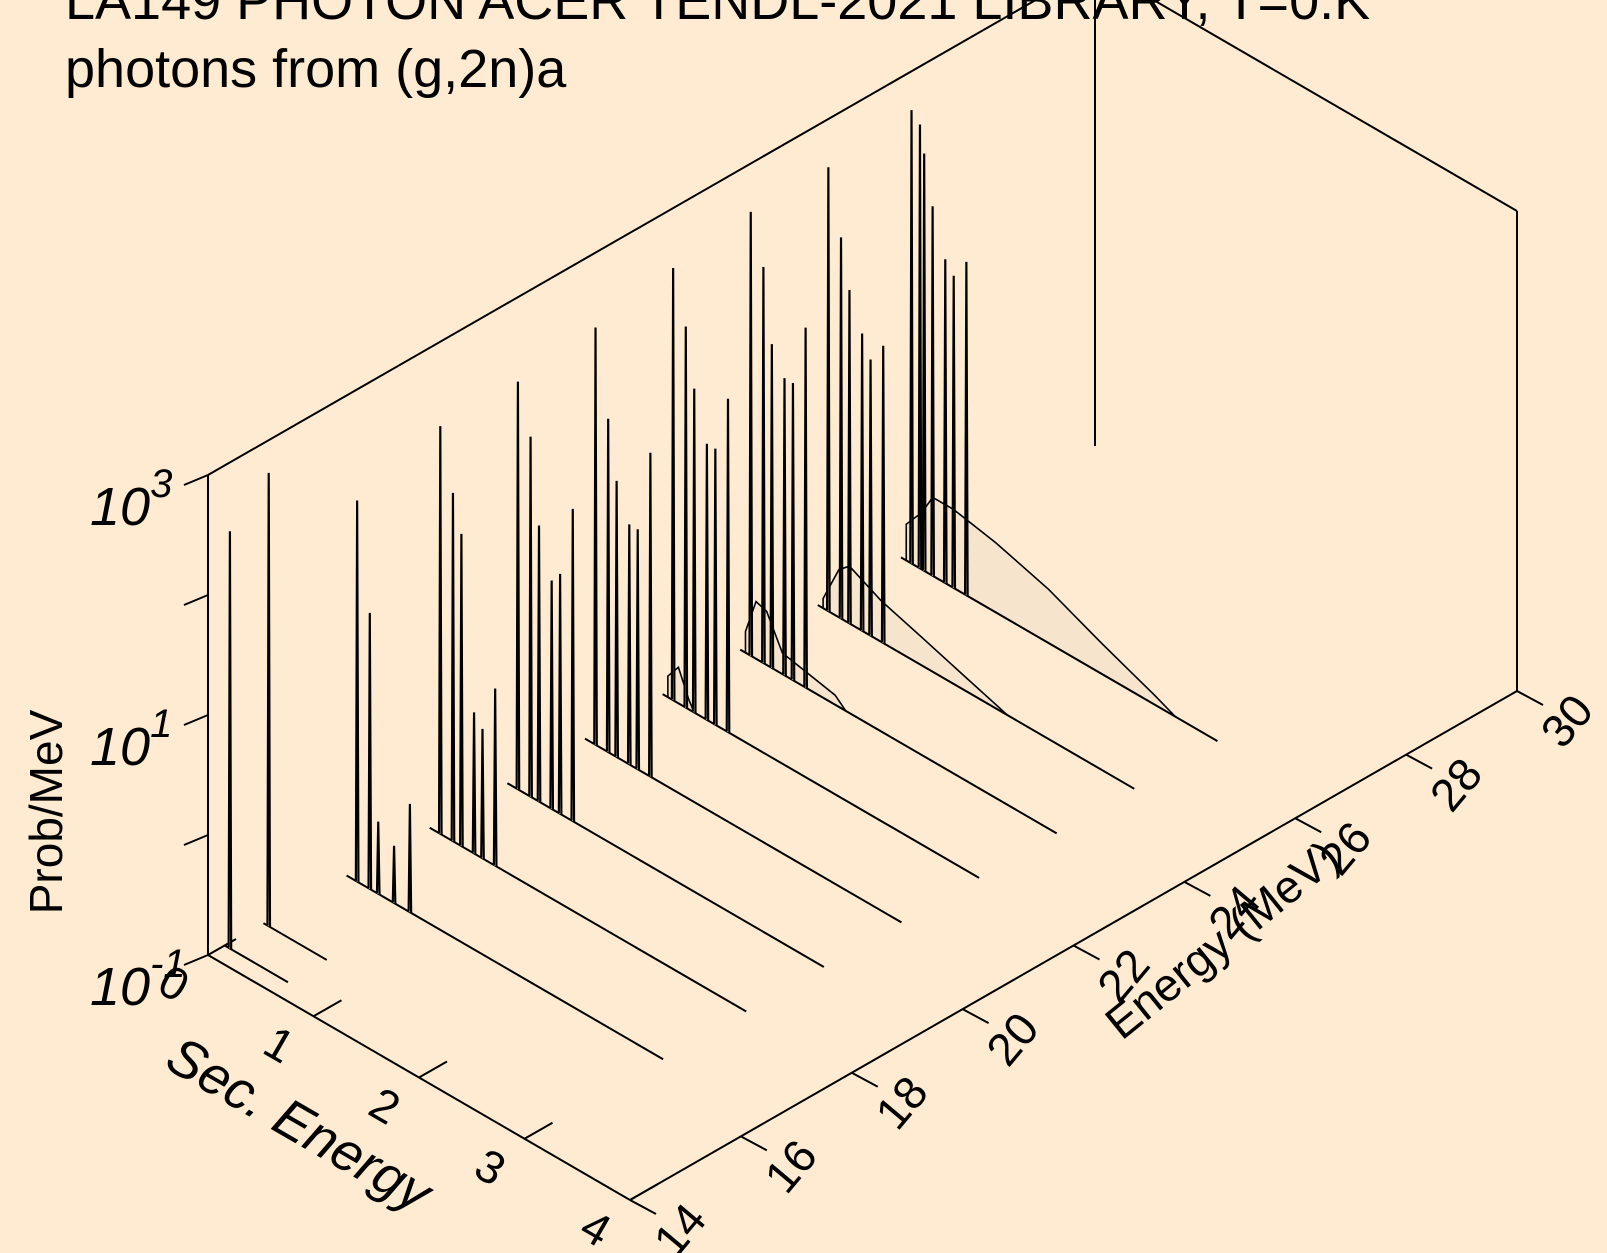 Image resolution: width=1607 pixels, height=1253 pixels. I want to click on y-axis-label: Energy (MeV), so click(1221, 939).